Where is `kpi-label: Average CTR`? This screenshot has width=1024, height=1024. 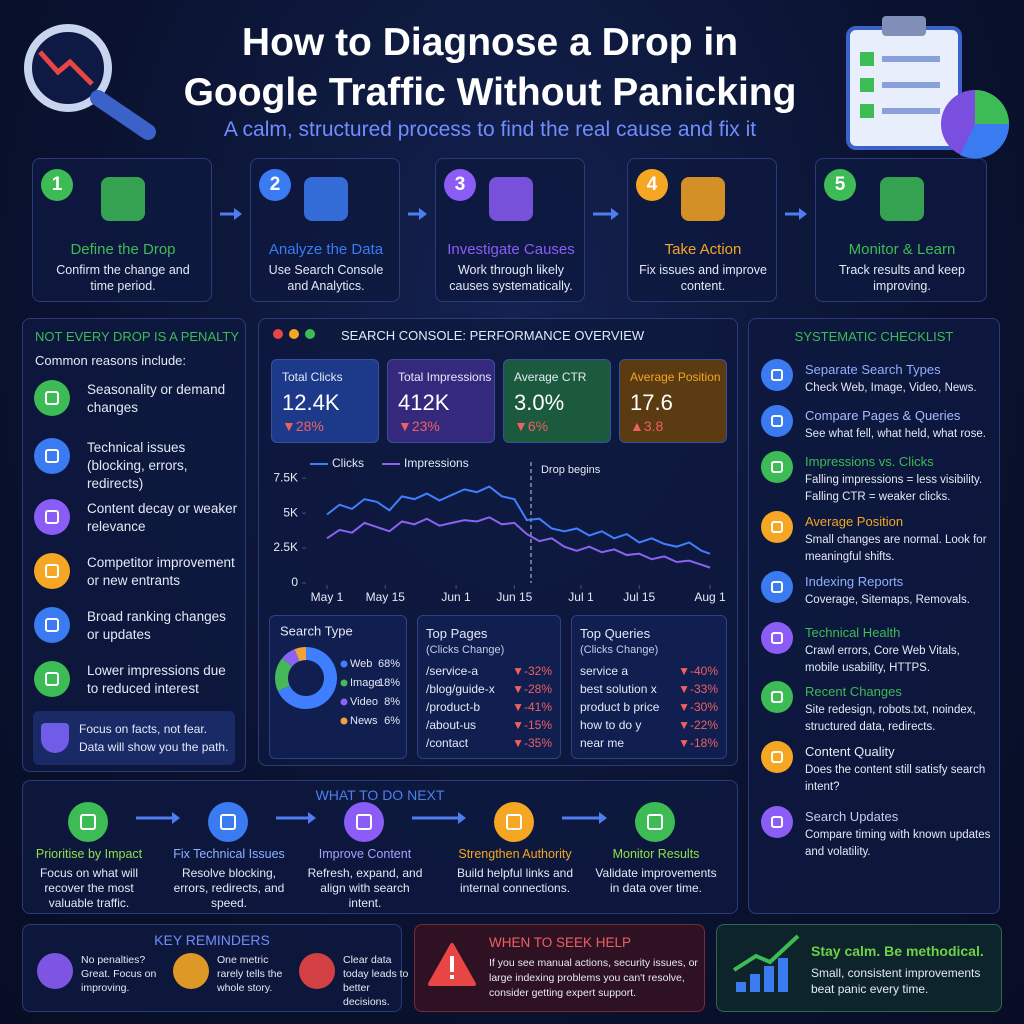 kpi-label: Average CTR is located at coordinates (550, 377).